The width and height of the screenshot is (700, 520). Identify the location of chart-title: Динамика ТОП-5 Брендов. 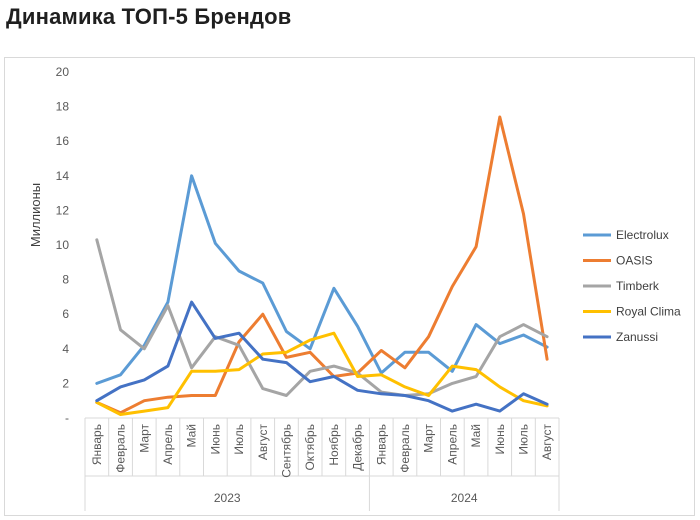
(149, 16).